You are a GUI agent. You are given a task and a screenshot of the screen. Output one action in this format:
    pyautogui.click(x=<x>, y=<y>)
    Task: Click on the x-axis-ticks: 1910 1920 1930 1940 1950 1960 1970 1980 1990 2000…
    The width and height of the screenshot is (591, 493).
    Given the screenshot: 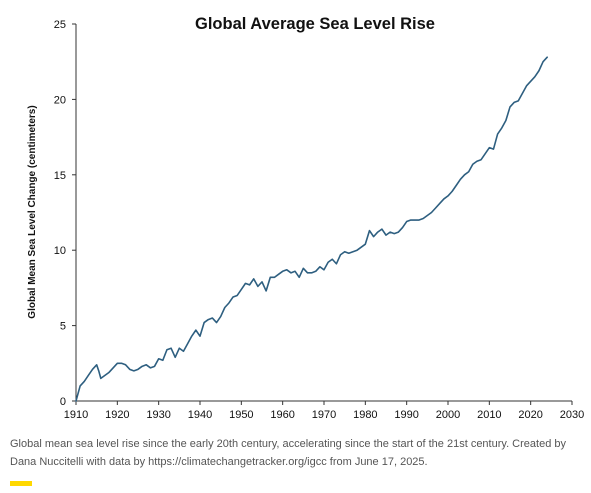 What is the action you would take?
    pyautogui.click(x=324, y=411)
    